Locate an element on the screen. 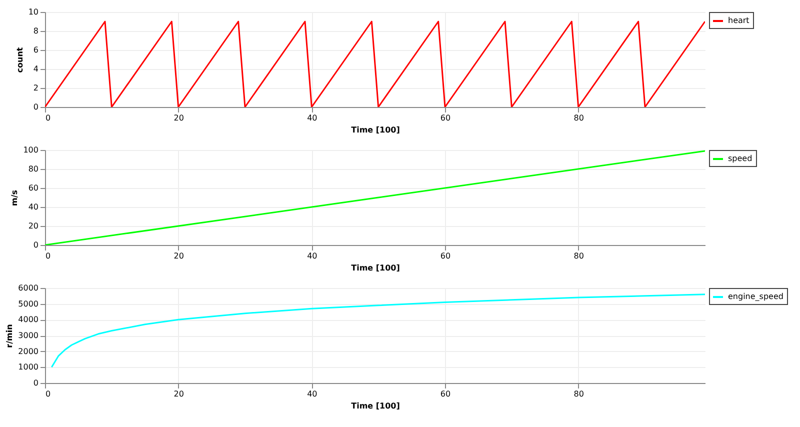 This screenshot has height=427, width=800. y-tick-label: 4000 is located at coordinates (28, 319).